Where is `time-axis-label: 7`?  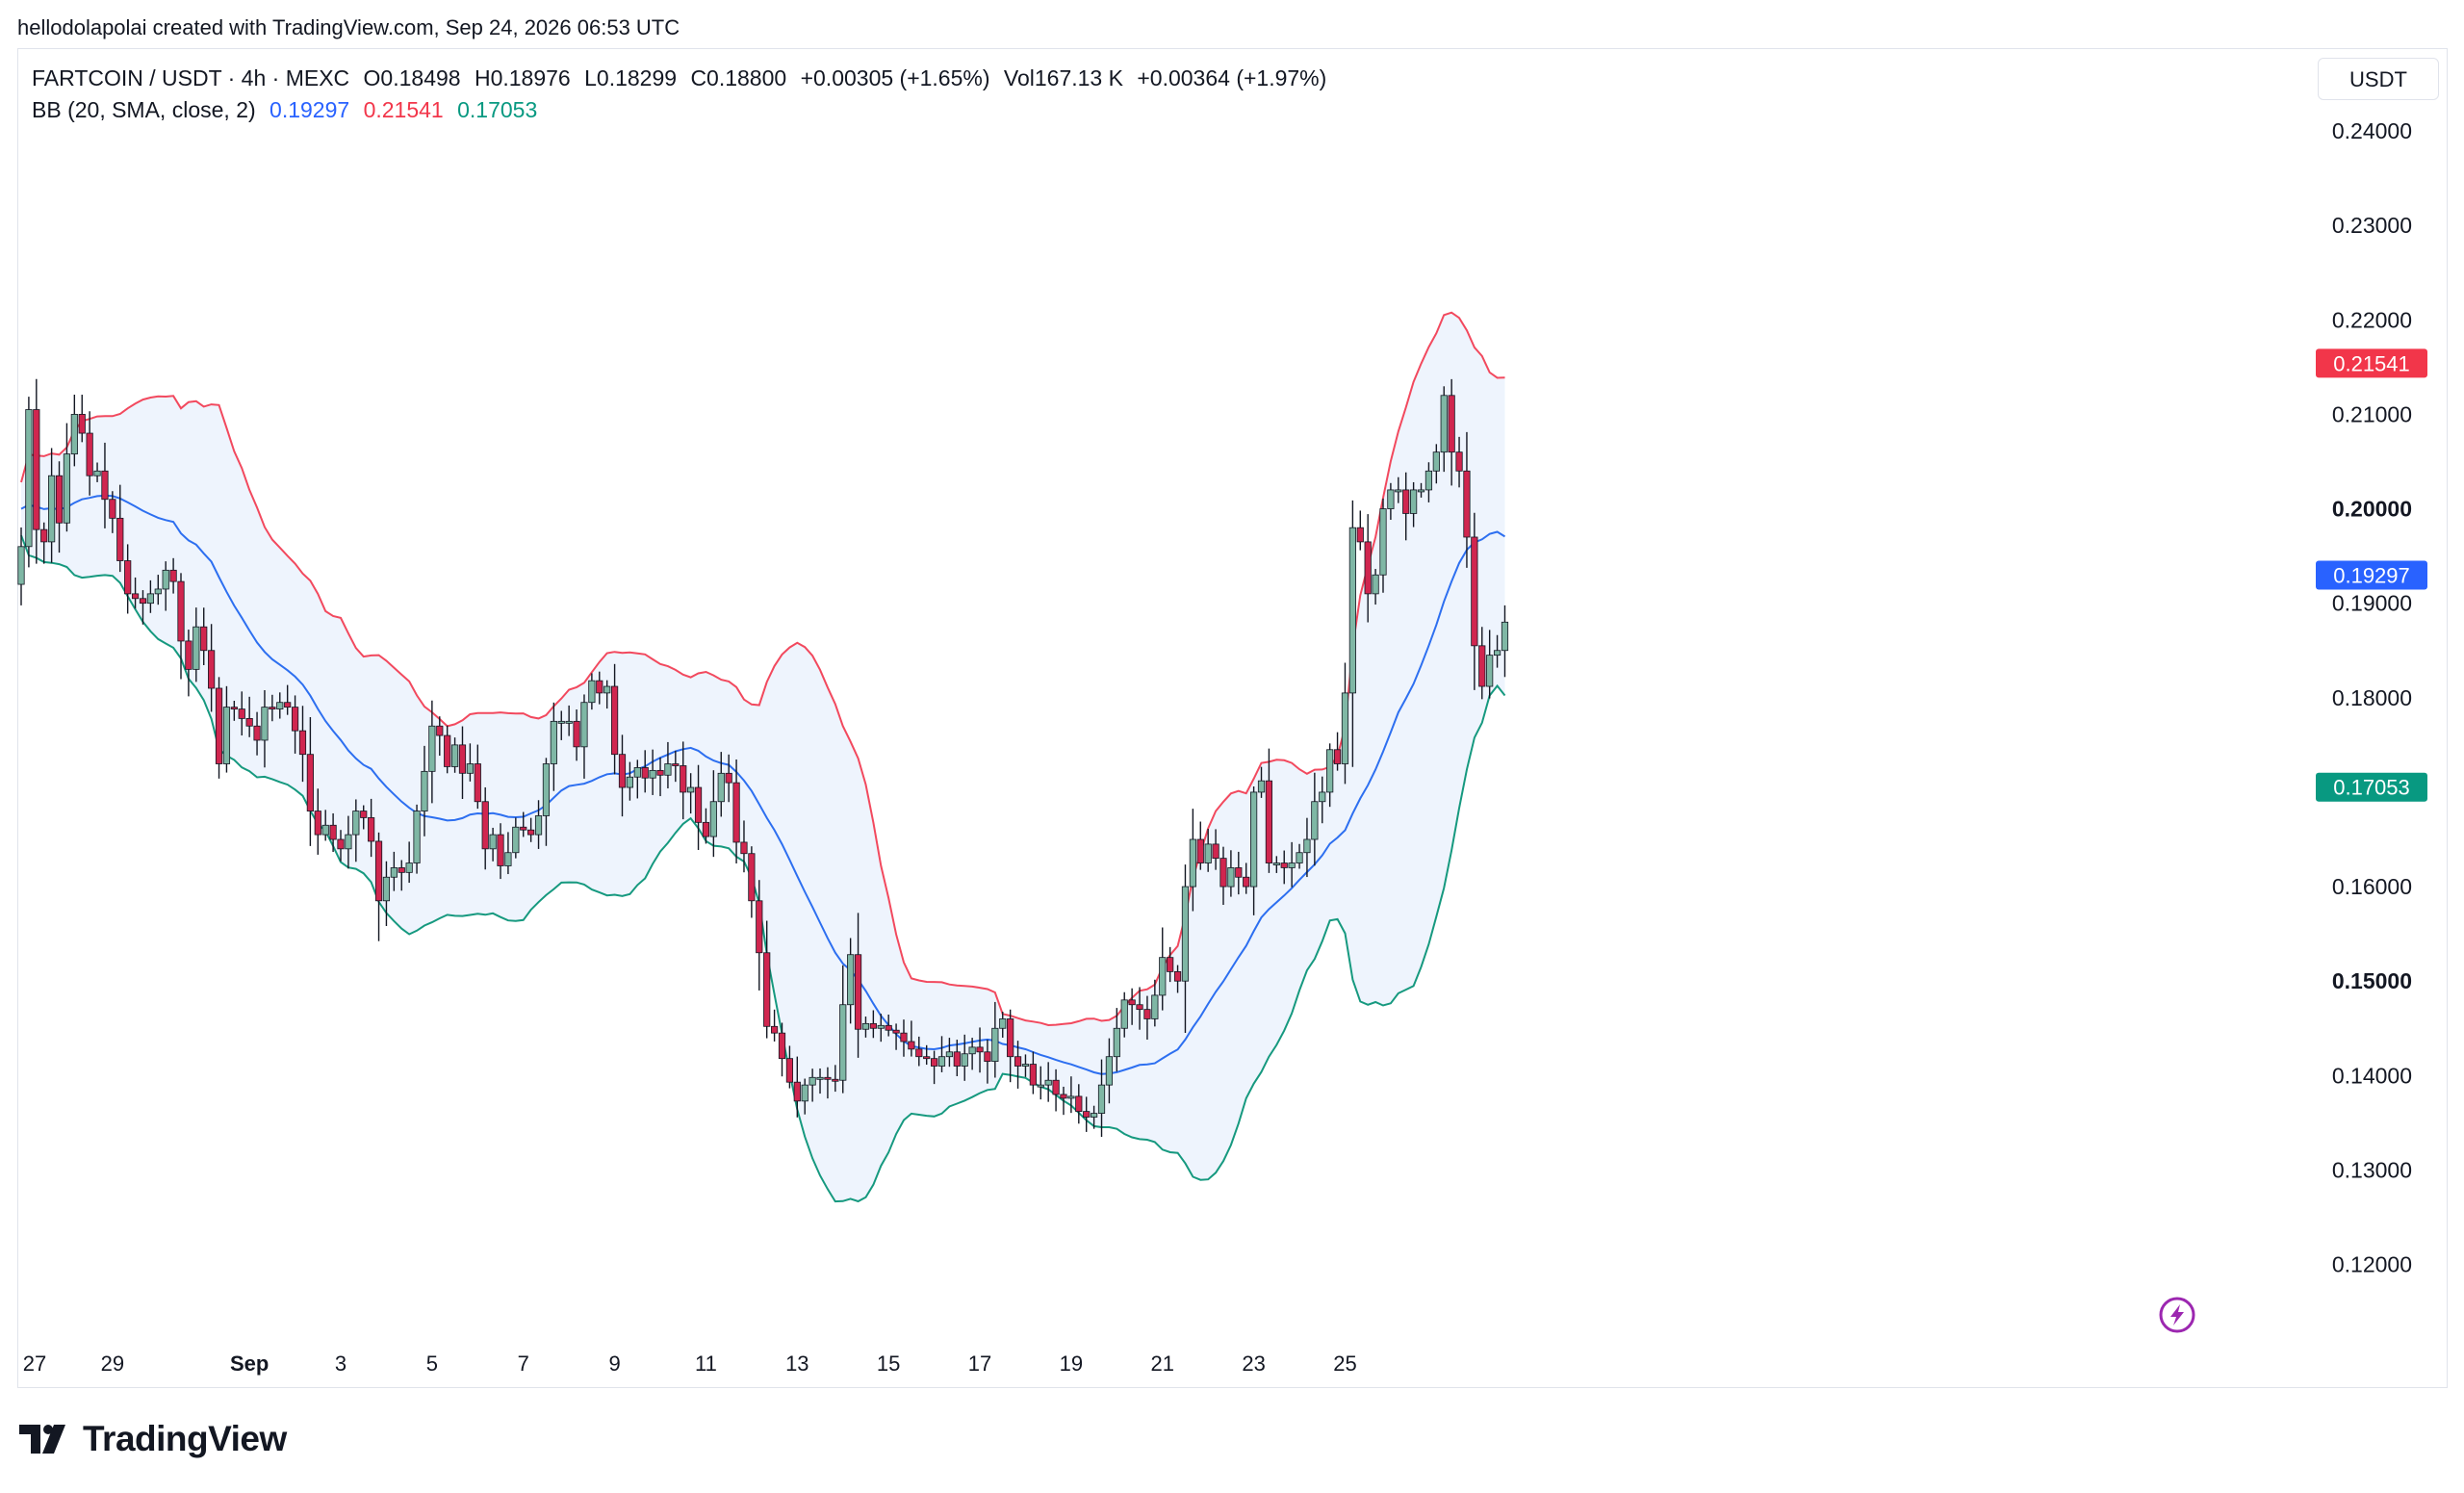 time-axis-label: 7 is located at coordinates (523, 1363).